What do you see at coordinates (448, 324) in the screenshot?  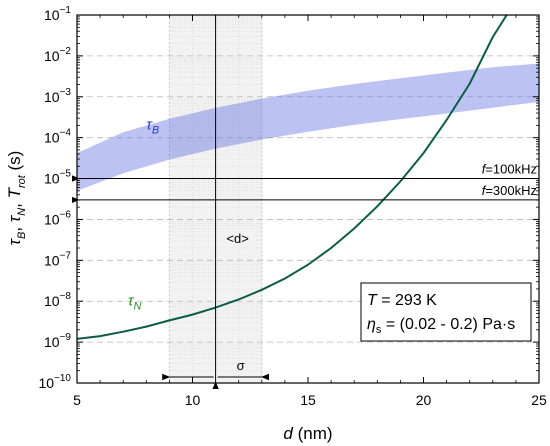 I see `info-viscosity-value: = (0.02 - 0.2) Pa·s` at bounding box center [448, 324].